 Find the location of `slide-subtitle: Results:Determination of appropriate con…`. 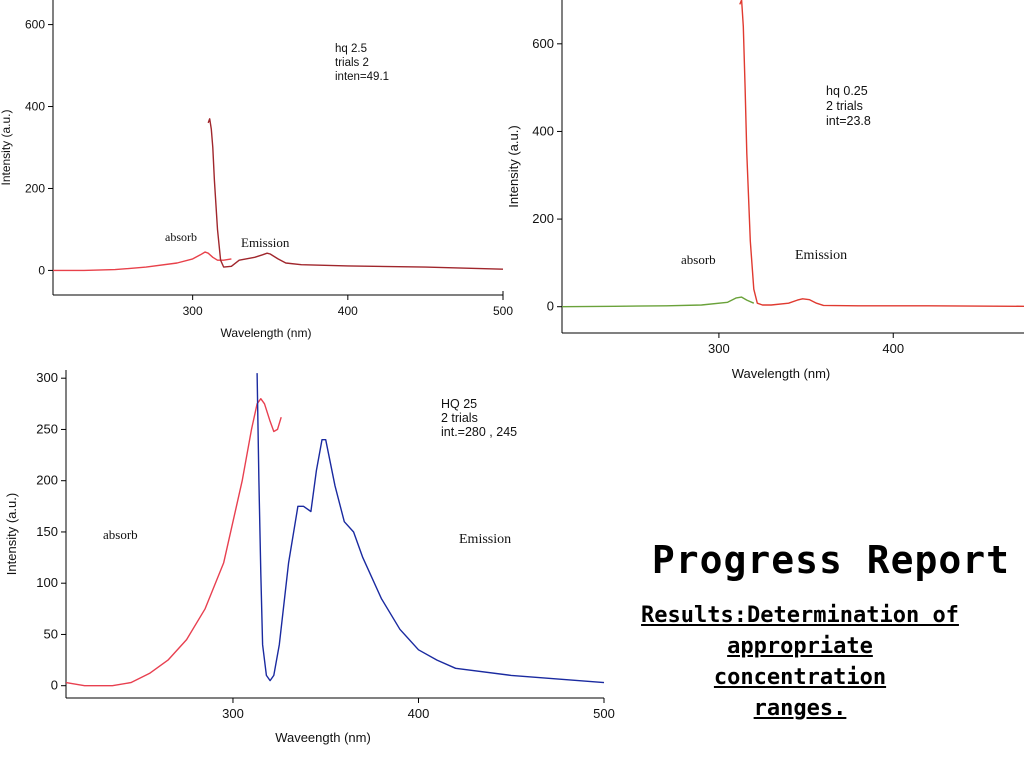

slide-subtitle: Results:Determination of appropriate con… is located at coordinates (800, 662).